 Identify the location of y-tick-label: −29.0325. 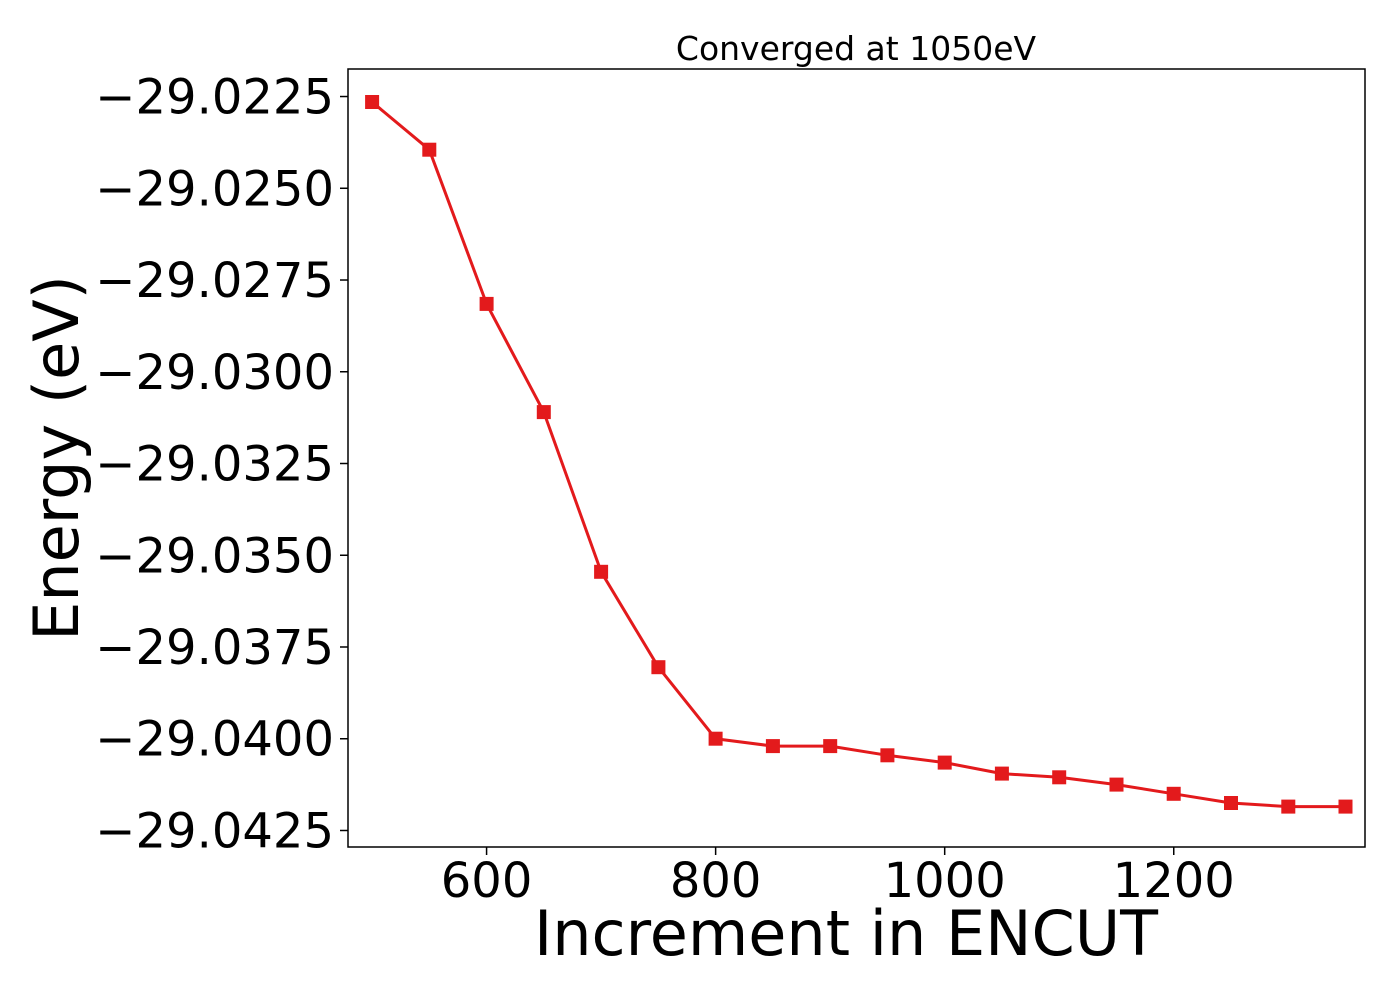
(214, 465).